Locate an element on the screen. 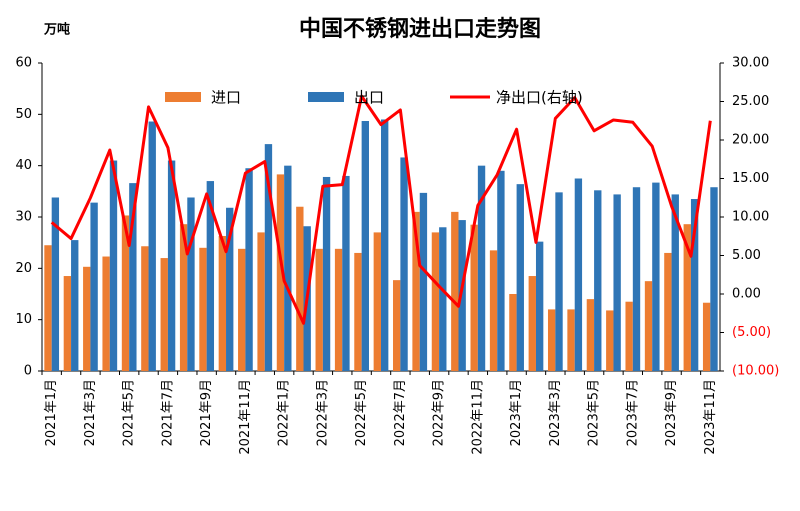  y-tick-label: 0 is located at coordinates (28, 371).